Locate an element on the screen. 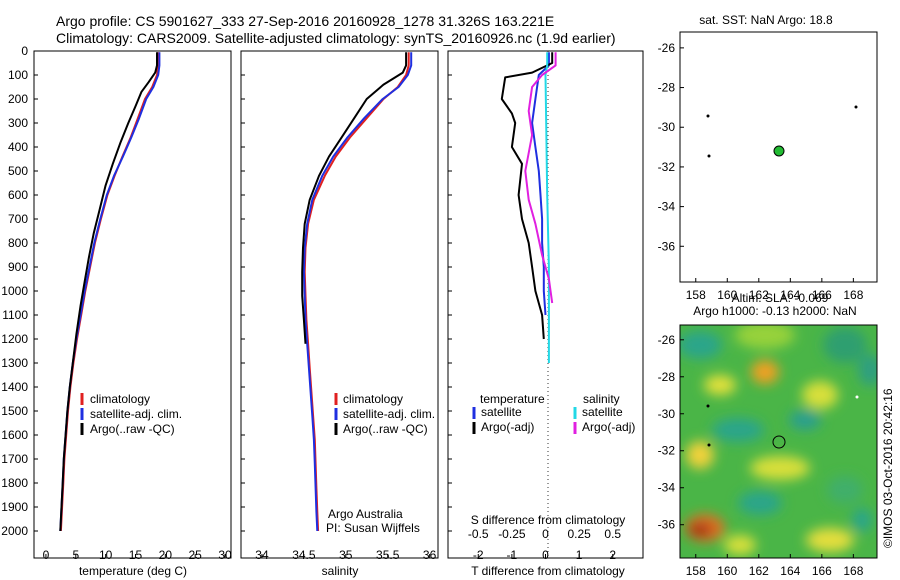 Image resolution: width=900 pixels, height=580 pixels. sla-map-title2: Argo h1000: -0.13 h2000: NaN is located at coordinates (774, 311).